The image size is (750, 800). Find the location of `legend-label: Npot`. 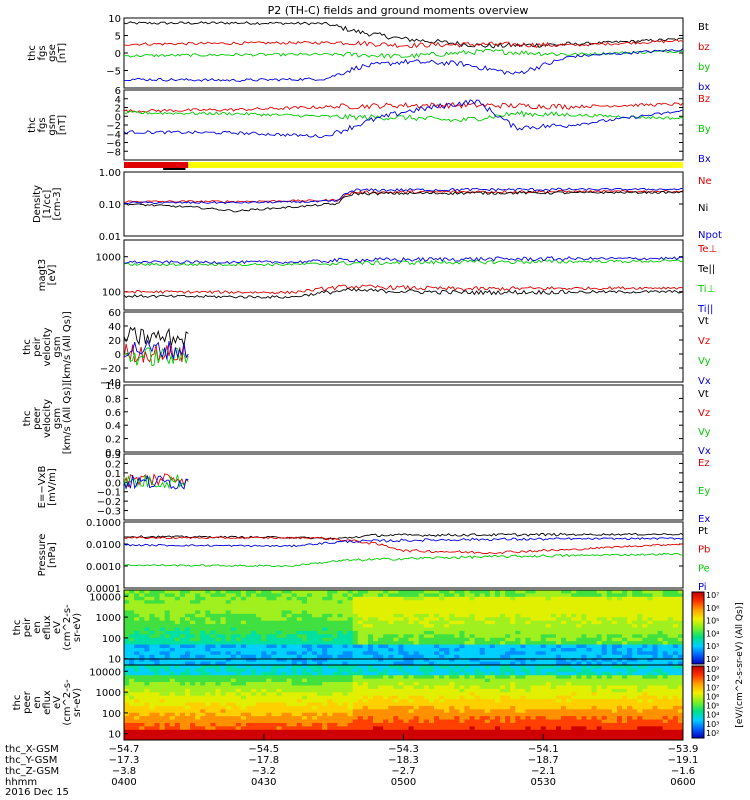

legend-label: Npot is located at coordinates (710, 235).